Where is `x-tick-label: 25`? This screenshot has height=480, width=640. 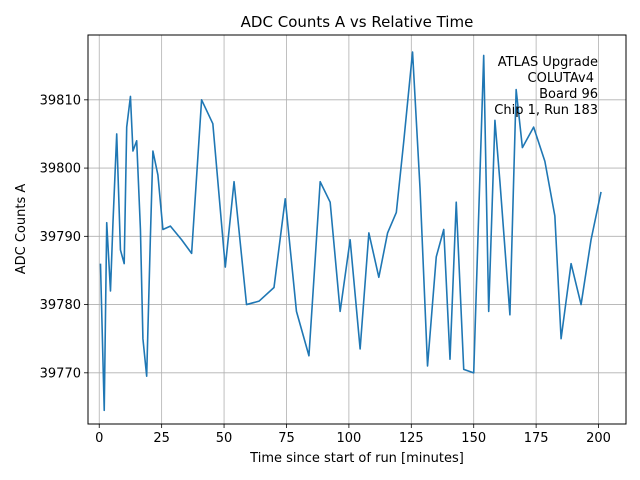 x-tick-label: 25 is located at coordinates (161, 438).